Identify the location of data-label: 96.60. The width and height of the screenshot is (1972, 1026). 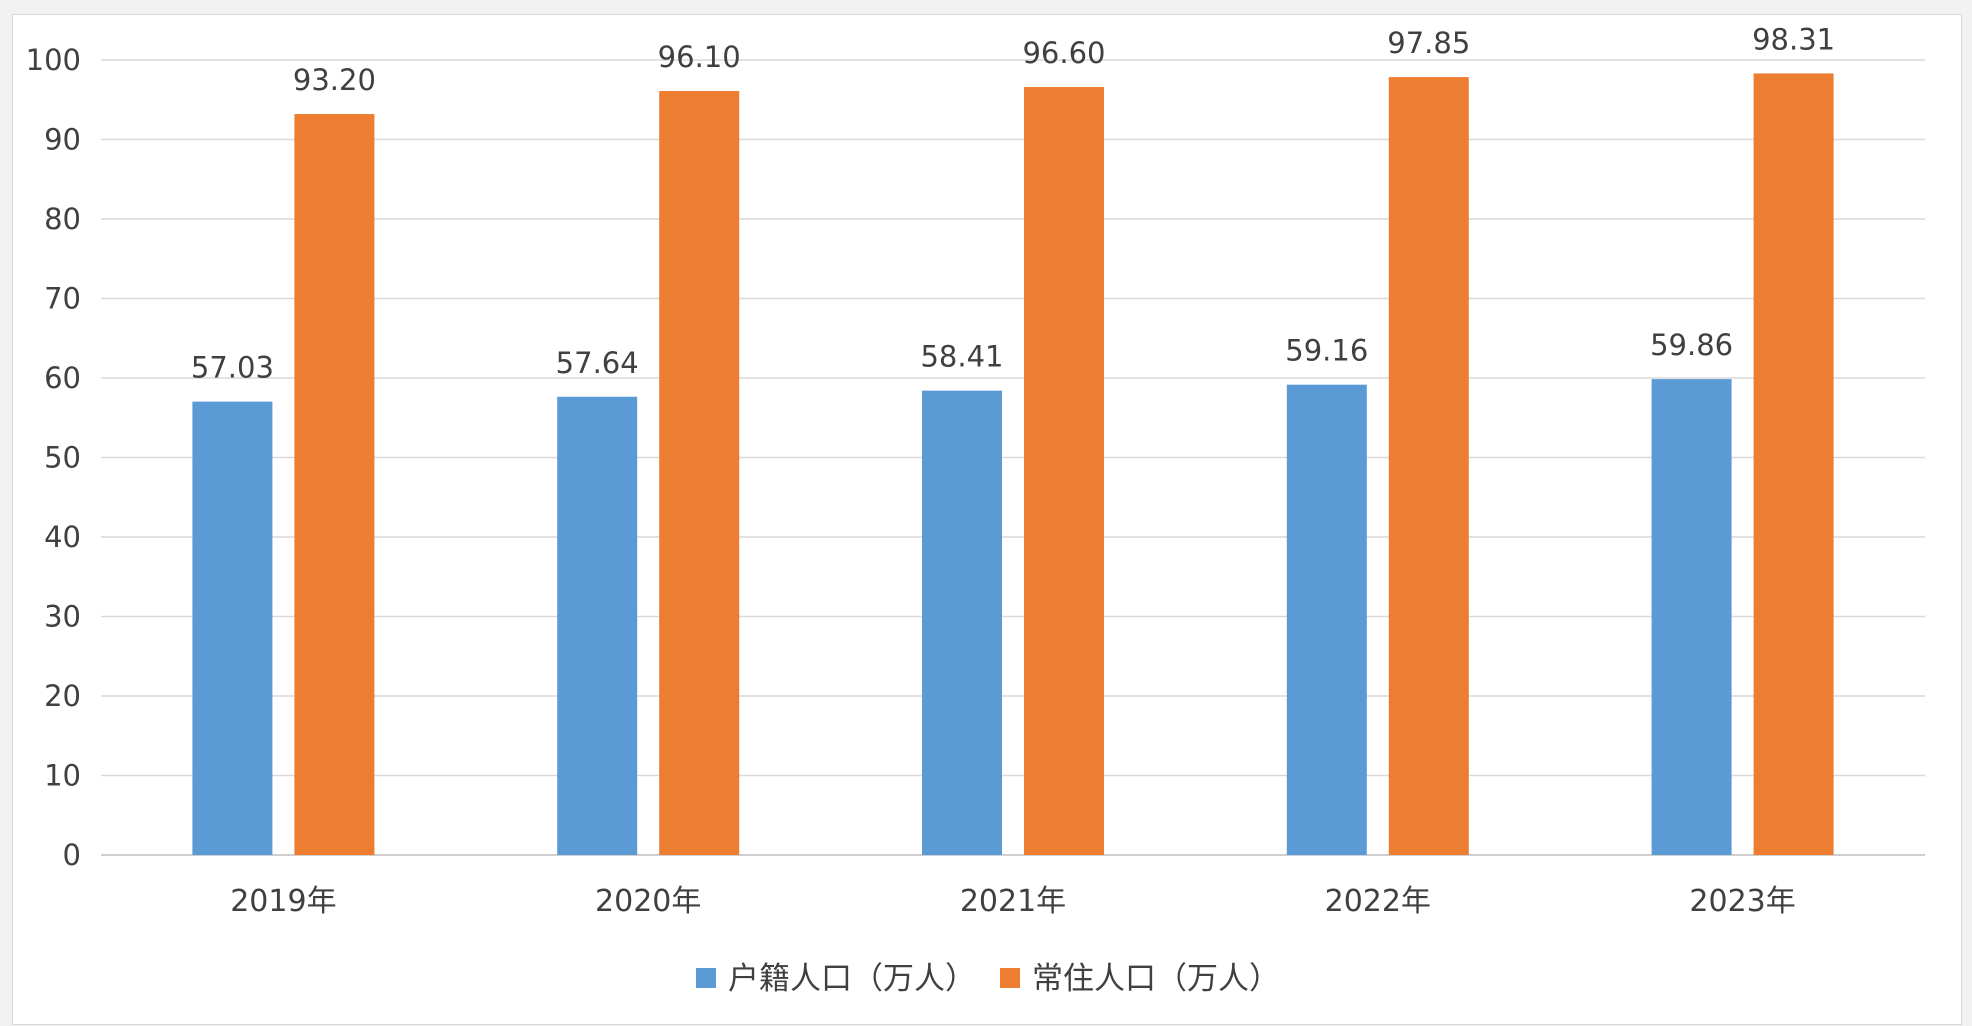
(1063, 53).